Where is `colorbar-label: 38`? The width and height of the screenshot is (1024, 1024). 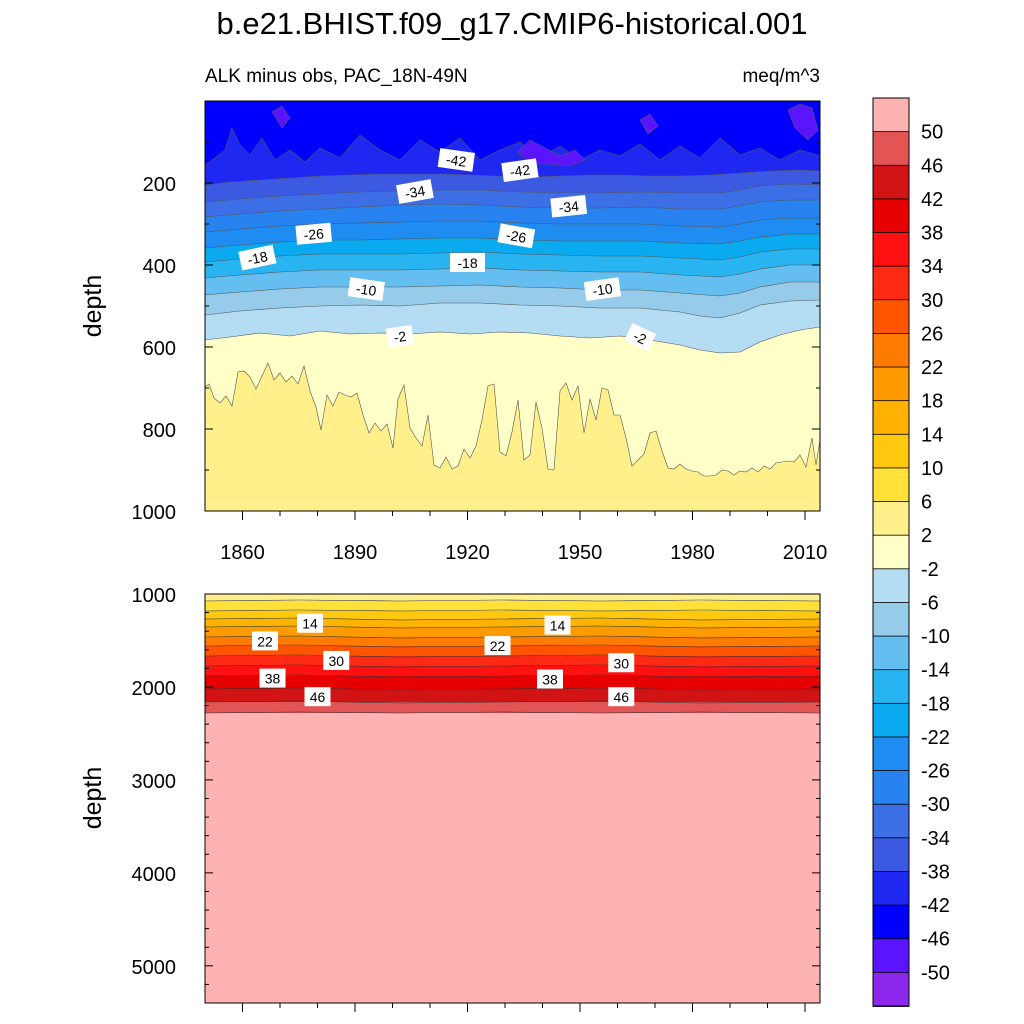 colorbar-label: 38 is located at coordinates (932, 234).